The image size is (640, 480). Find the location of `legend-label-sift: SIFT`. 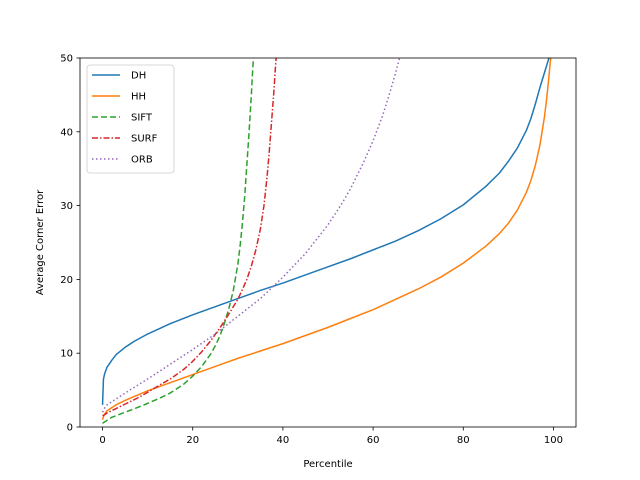

legend-label-sift: SIFT is located at coordinates (142, 118).